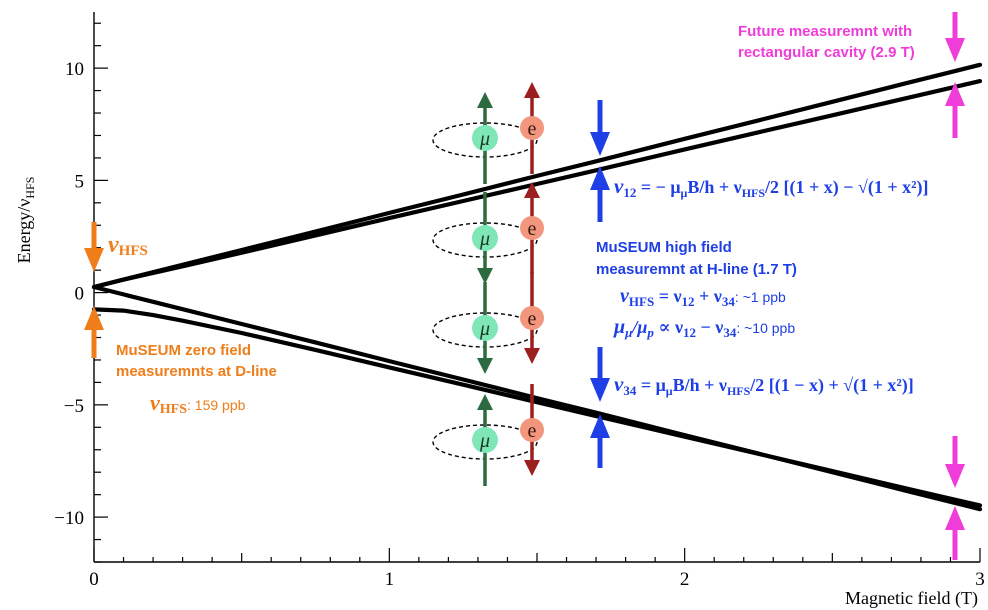 The width and height of the screenshot is (988, 610). What do you see at coordinates (826, 52) in the screenshot?
I see `future-line2: rectangular cavity (2.9 T)` at bounding box center [826, 52].